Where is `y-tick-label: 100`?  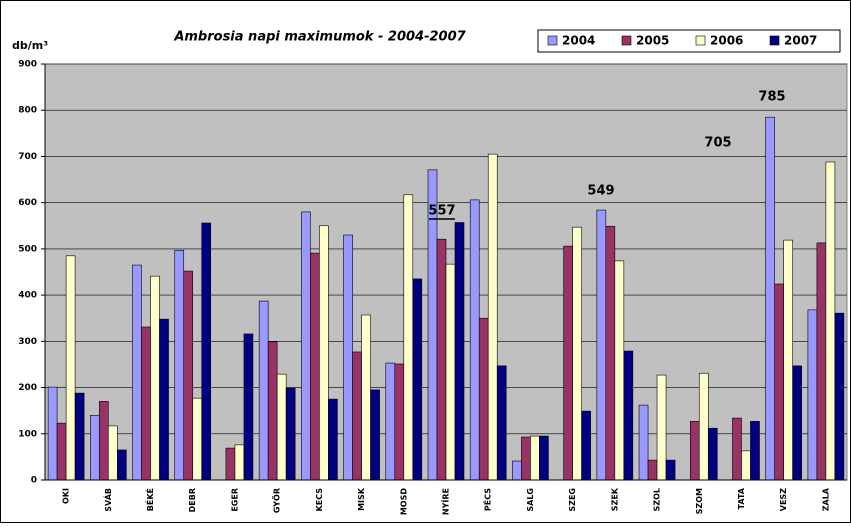 y-tick-label: 100 is located at coordinates (27, 434).